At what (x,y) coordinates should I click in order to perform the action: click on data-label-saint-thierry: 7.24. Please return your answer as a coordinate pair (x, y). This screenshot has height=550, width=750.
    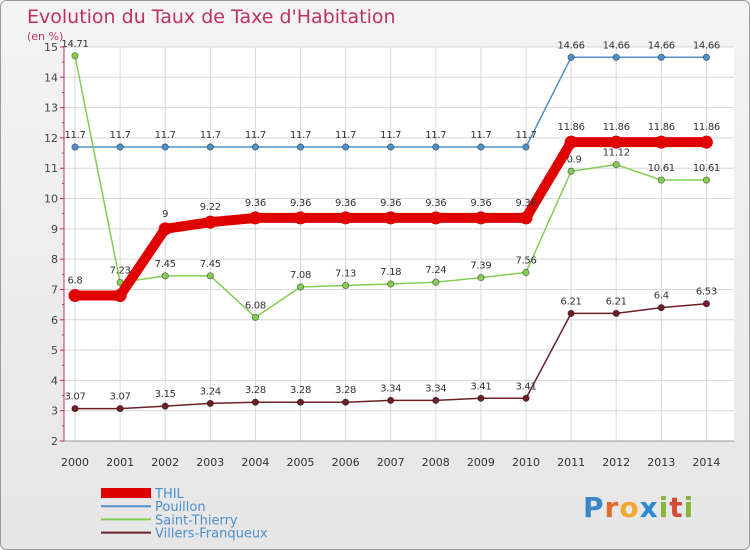
    Looking at the image, I should click on (435, 270).